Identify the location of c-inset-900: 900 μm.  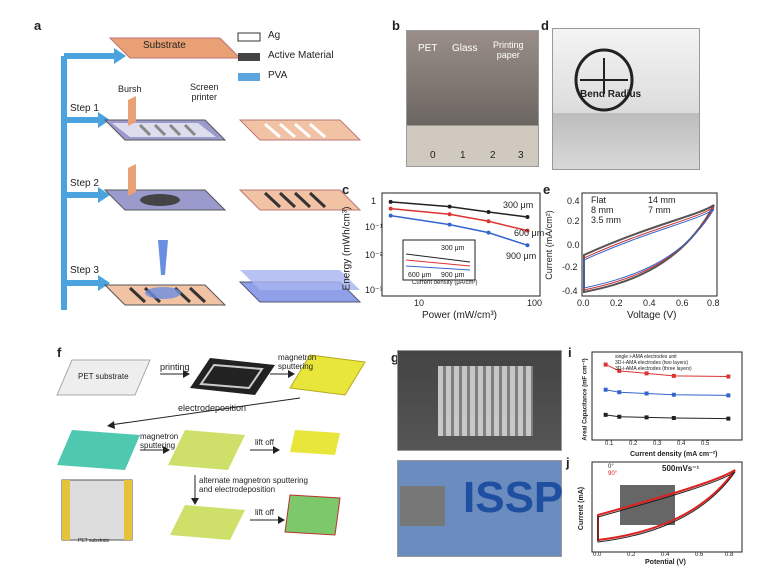
(453, 275).